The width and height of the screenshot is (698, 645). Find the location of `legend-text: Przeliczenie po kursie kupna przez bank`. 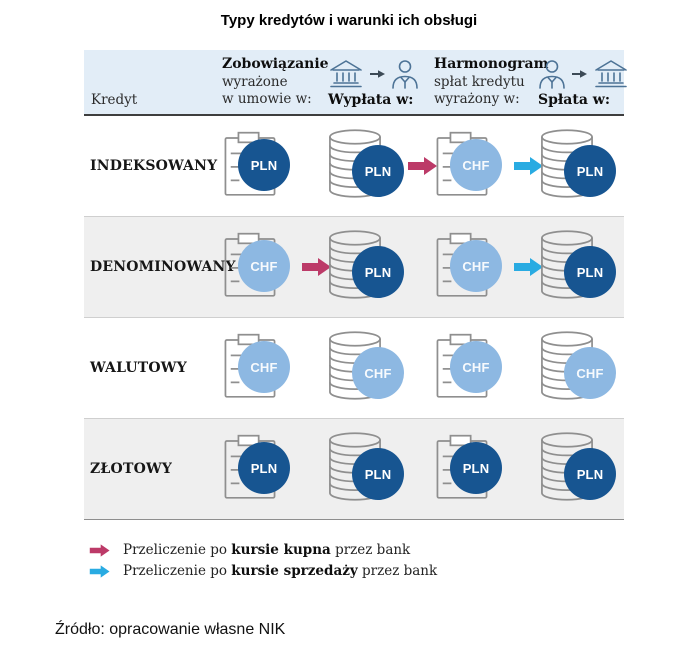

legend-text: Przeliczenie po kursie kupna przez bank is located at coordinates (267, 550).